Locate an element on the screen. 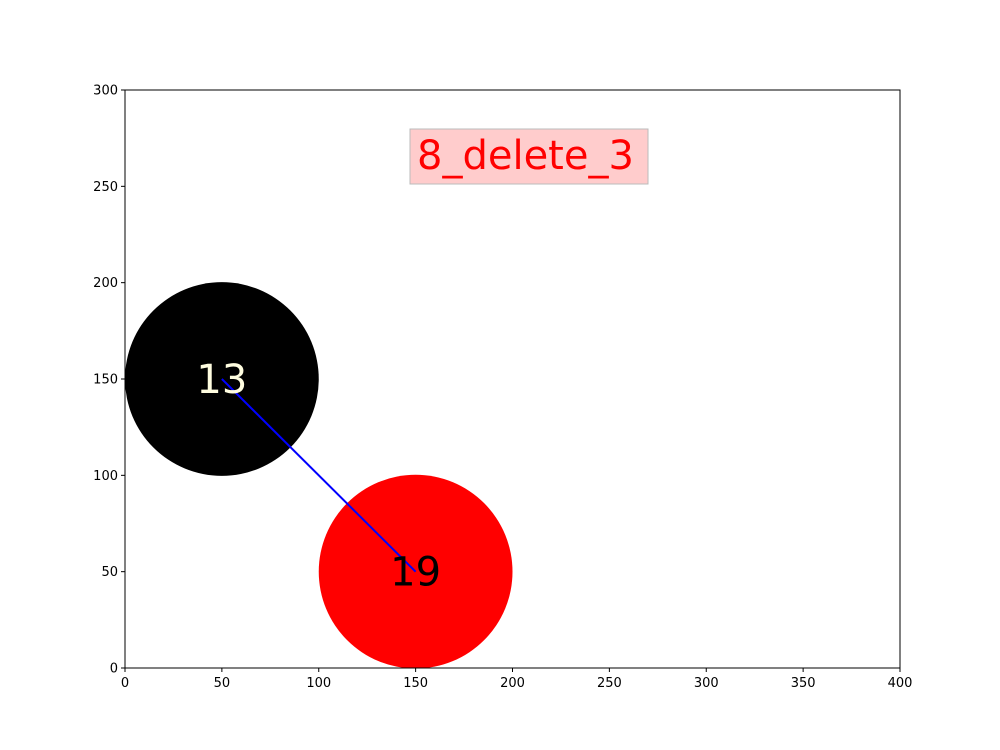  x-tick-label: 250 is located at coordinates (609, 683).